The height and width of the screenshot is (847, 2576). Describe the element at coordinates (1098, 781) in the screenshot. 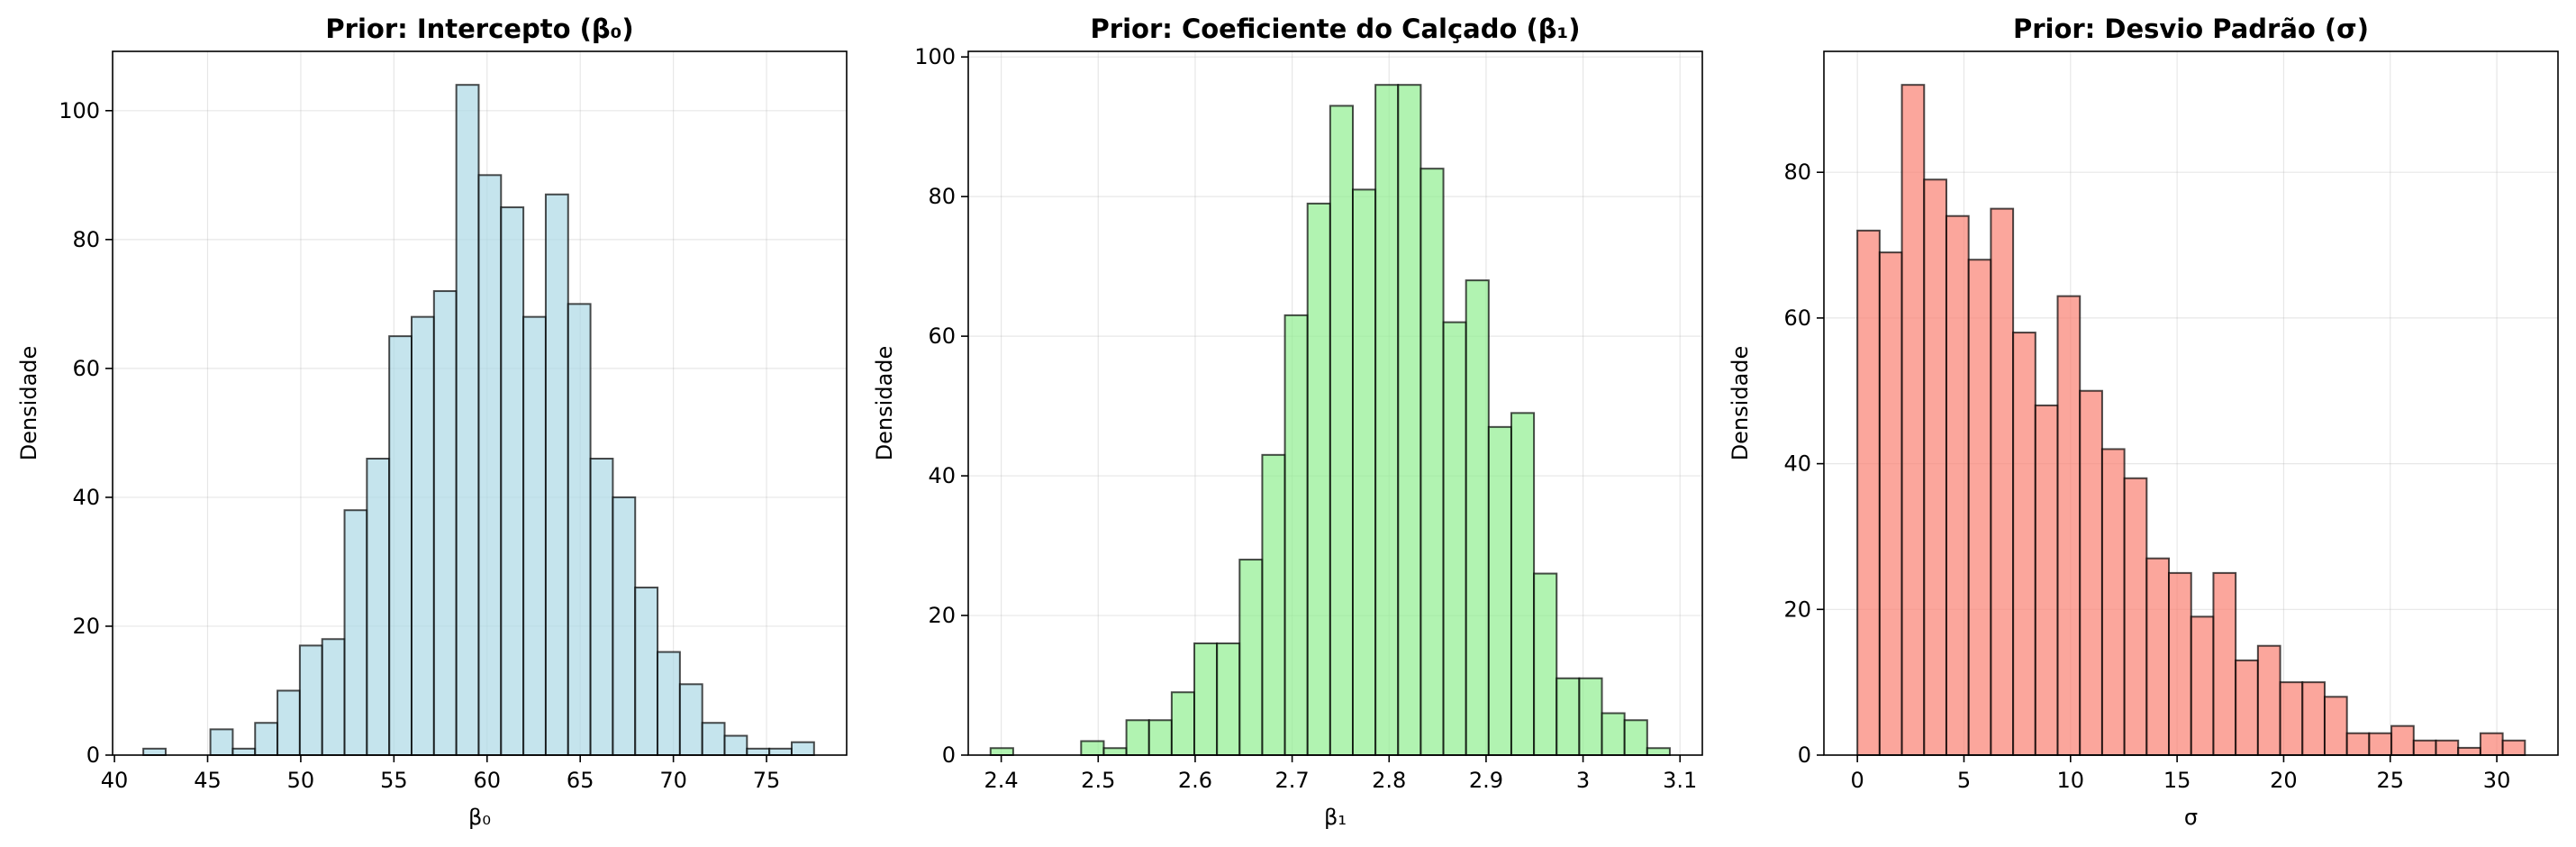

I see `x-tick-label: 2.5` at that location.